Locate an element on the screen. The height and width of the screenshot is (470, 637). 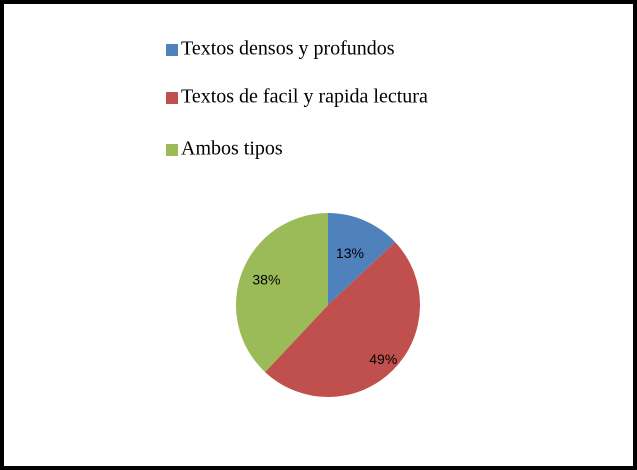
legend-label: Textos de facil y rapida lectura is located at coordinates (304, 97).